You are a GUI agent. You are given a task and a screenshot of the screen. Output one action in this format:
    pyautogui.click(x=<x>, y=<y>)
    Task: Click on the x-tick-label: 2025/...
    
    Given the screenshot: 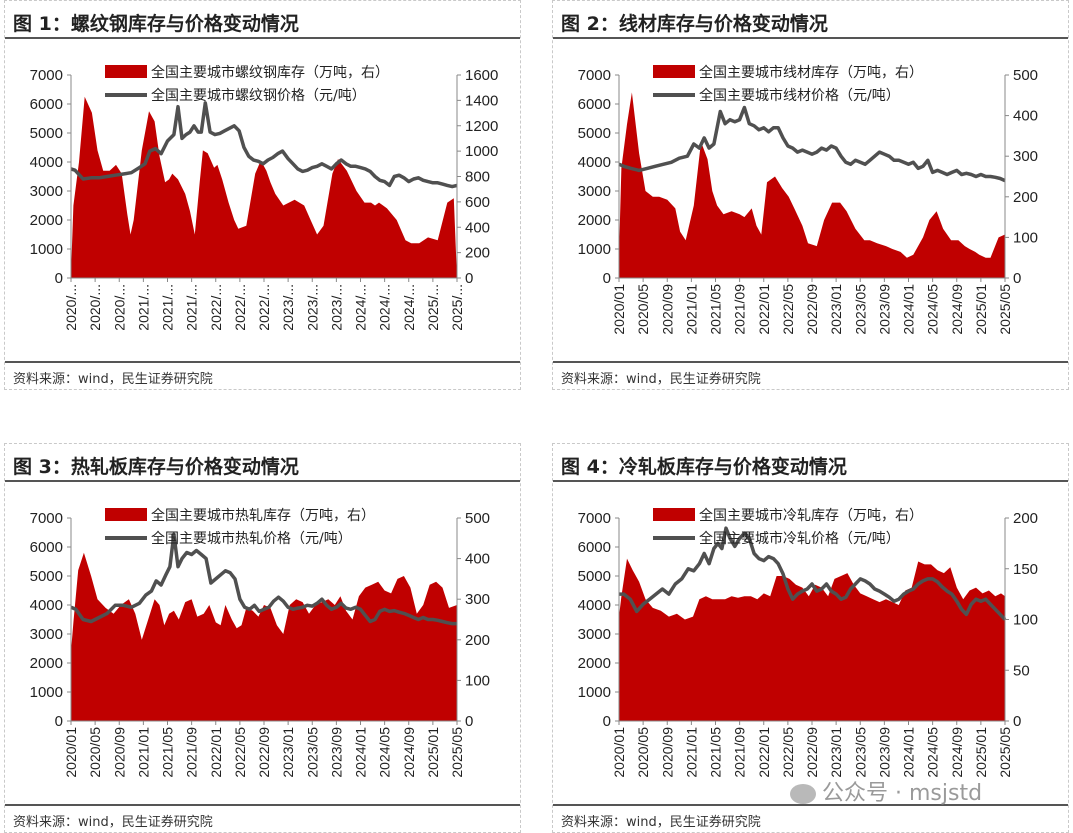 What is the action you would take?
    pyautogui.click(x=457, y=307)
    